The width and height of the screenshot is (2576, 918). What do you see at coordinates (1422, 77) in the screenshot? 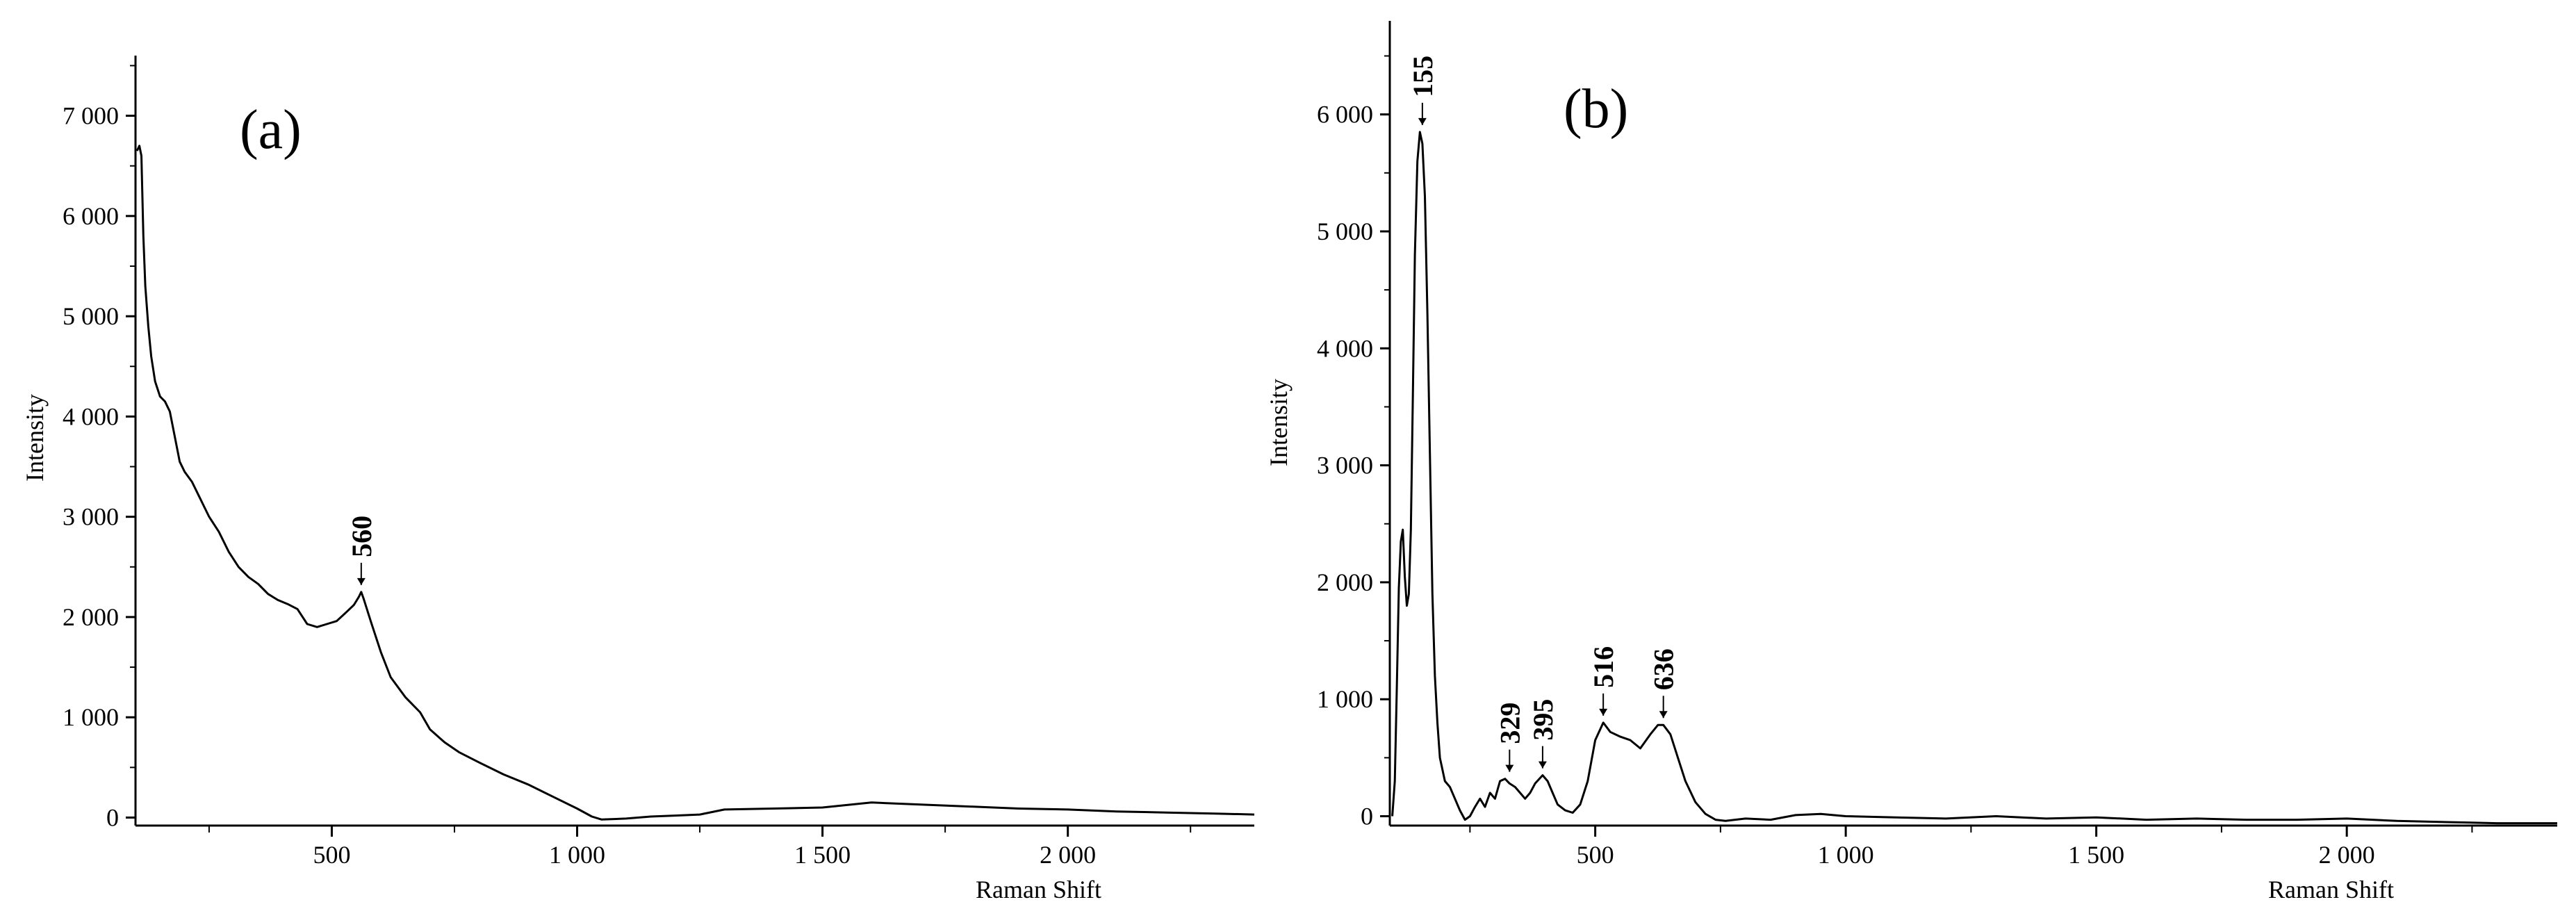
I see `peak-label: 155` at bounding box center [1422, 77].